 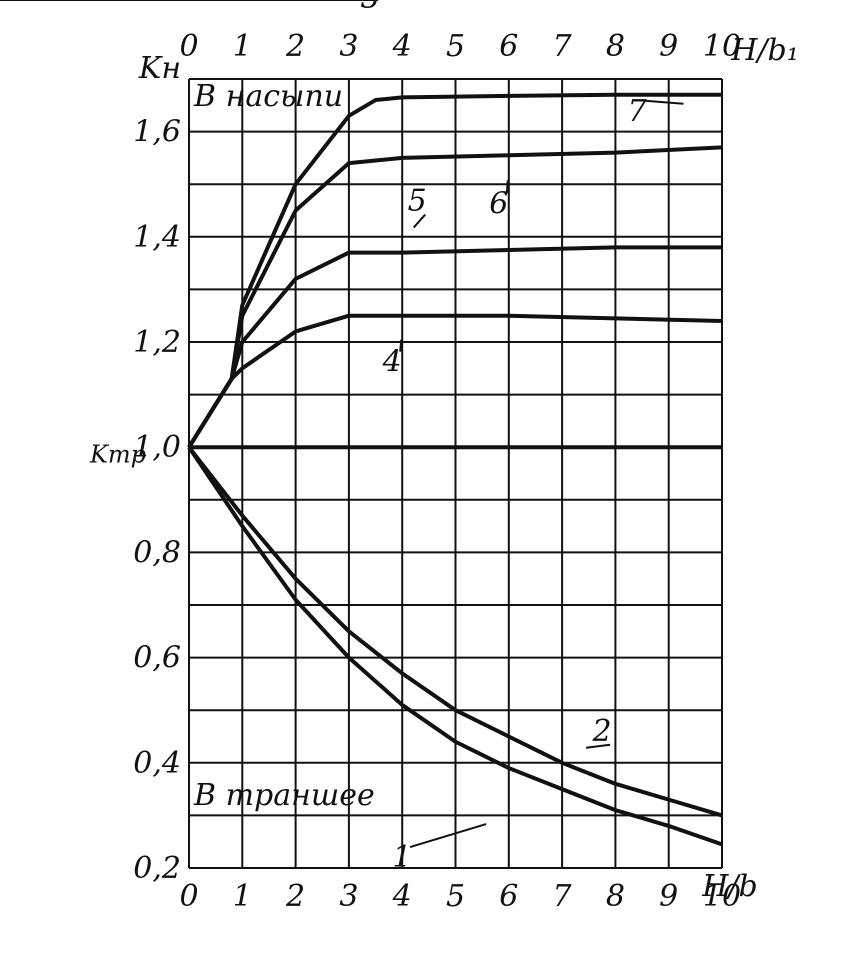 What do you see at coordinates (722, 46) in the screenshot?
I see `x2-tick-label: 10` at bounding box center [722, 46].